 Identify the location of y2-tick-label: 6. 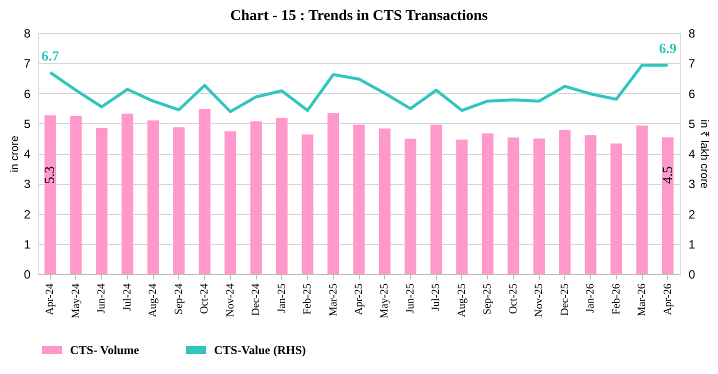
(692, 93).